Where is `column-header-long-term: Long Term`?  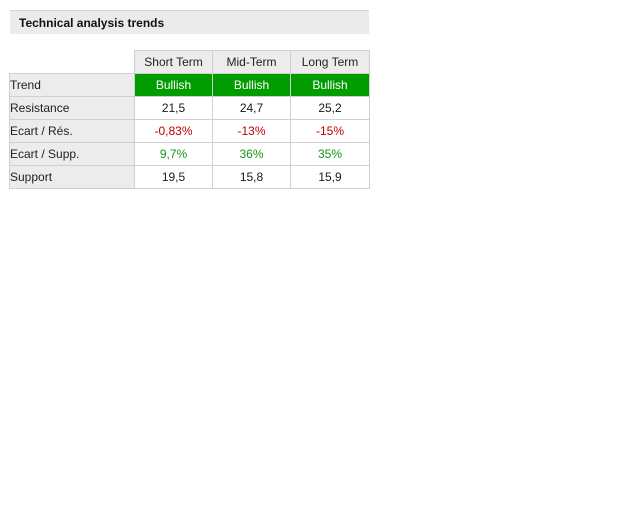 column-header-long-term: Long Term is located at coordinates (330, 62).